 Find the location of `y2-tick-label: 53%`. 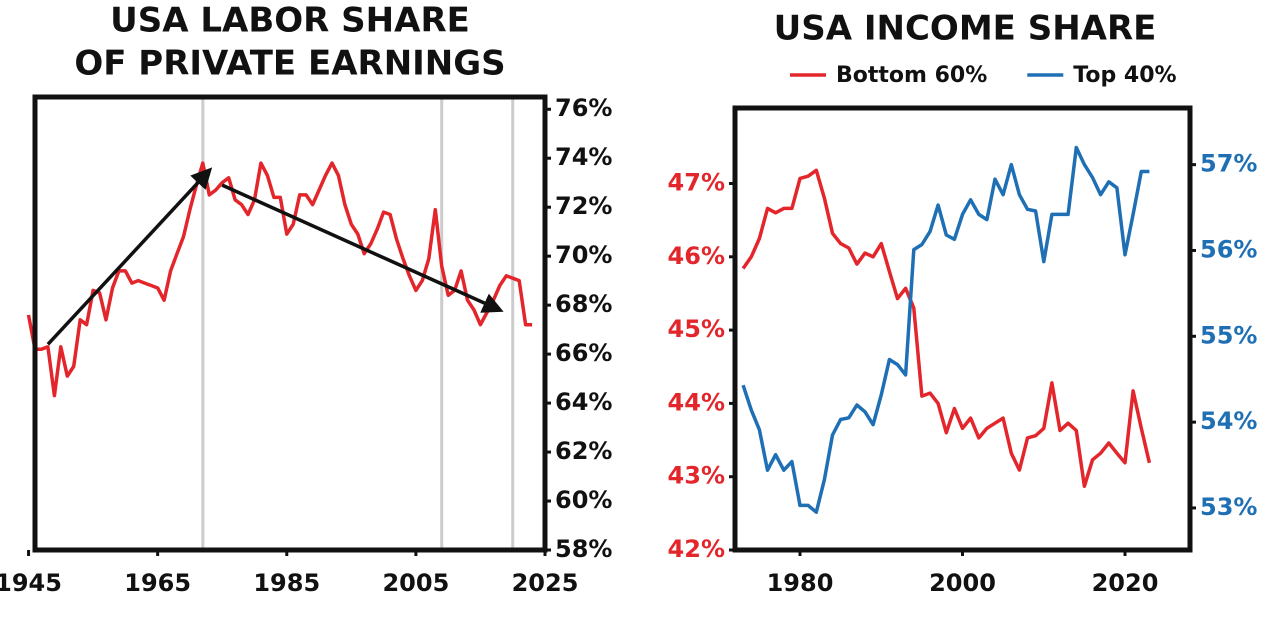

y2-tick-label: 53% is located at coordinates (1228, 507).